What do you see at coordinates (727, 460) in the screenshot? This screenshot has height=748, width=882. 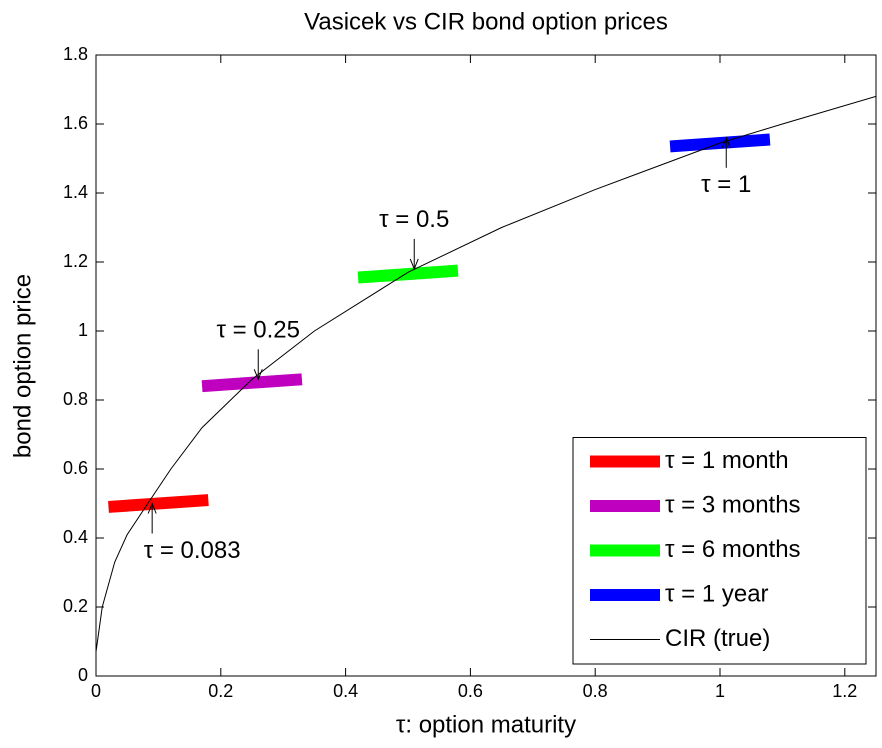 I see `legend-label: τ = 1 month` at bounding box center [727, 460].